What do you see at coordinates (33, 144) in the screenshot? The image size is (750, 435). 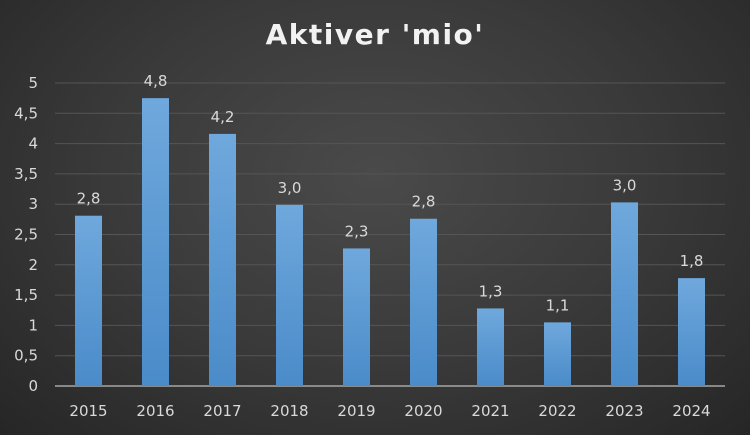 I see `y-tick-label: 4` at bounding box center [33, 144].